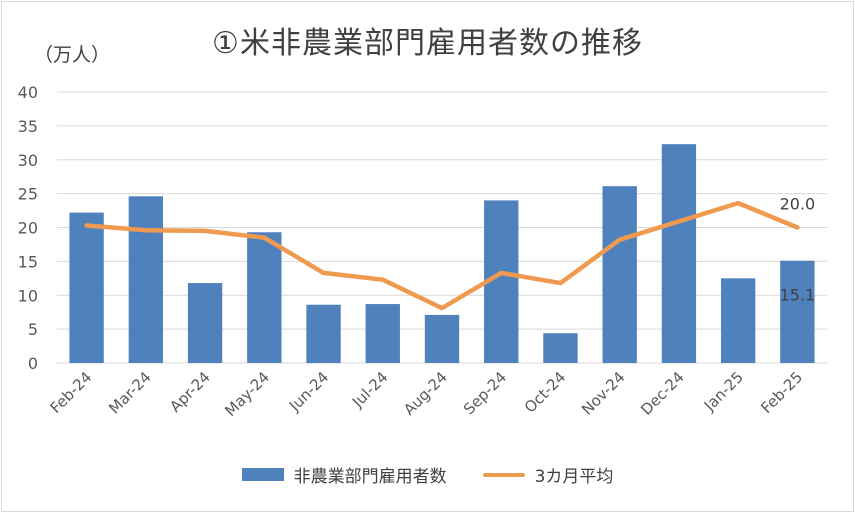  Describe the element at coordinates (247, 394) in the screenshot. I see `x-tick-label: May-24` at that location.